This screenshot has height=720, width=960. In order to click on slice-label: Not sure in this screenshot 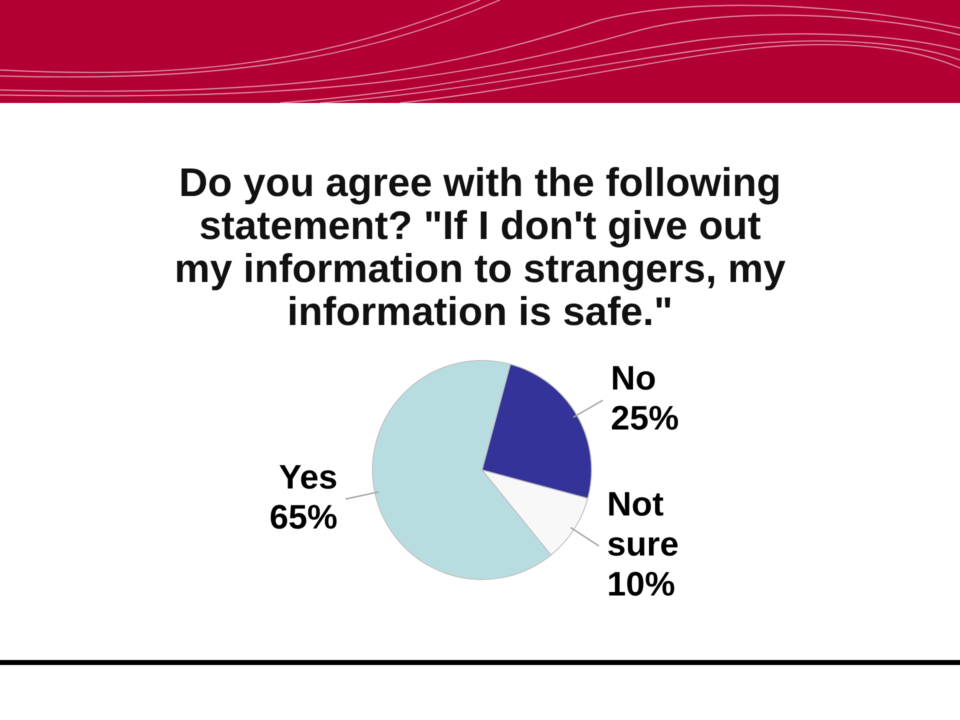, I will do `click(642, 524)`.